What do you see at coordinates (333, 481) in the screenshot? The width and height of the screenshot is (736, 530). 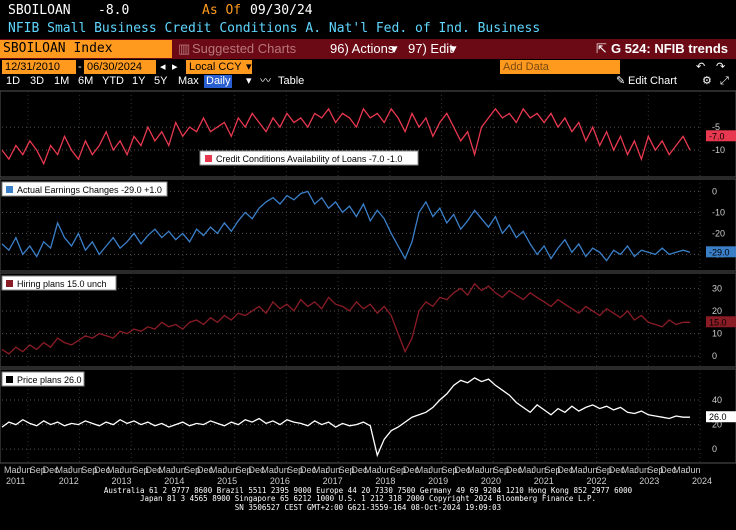 I see `year-tick-label: 2017` at bounding box center [333, 481].